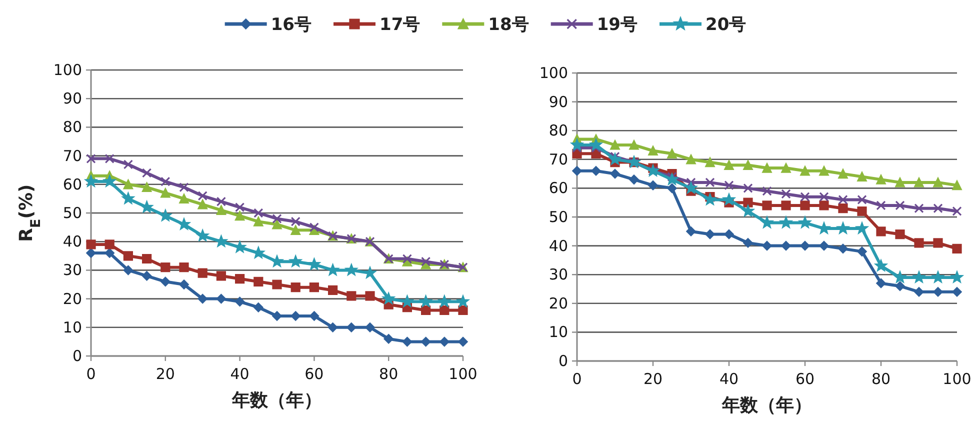 The height and width of the screenshot is (423, 973). What do you see at coordinates (399, 25) in the screenshot?
I see `legend-label: 17号` at bounding box center [399, 25].